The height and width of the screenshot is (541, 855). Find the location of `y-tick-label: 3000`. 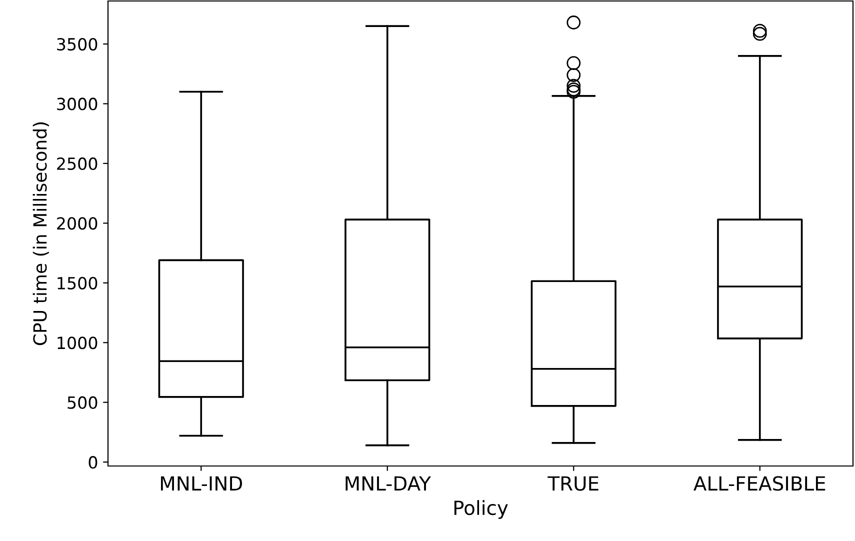

y-tick-label: 3000 is located at coordinates (77, 104).